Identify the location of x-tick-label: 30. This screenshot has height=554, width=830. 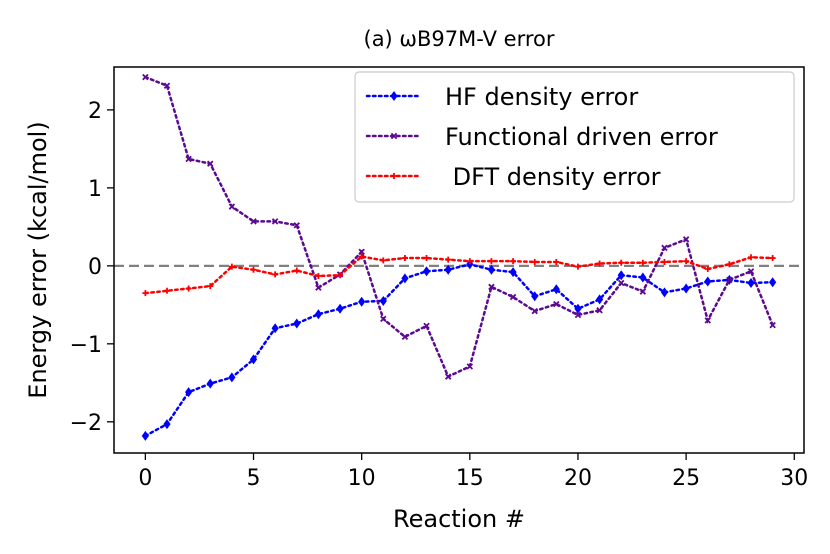
(794, 478).